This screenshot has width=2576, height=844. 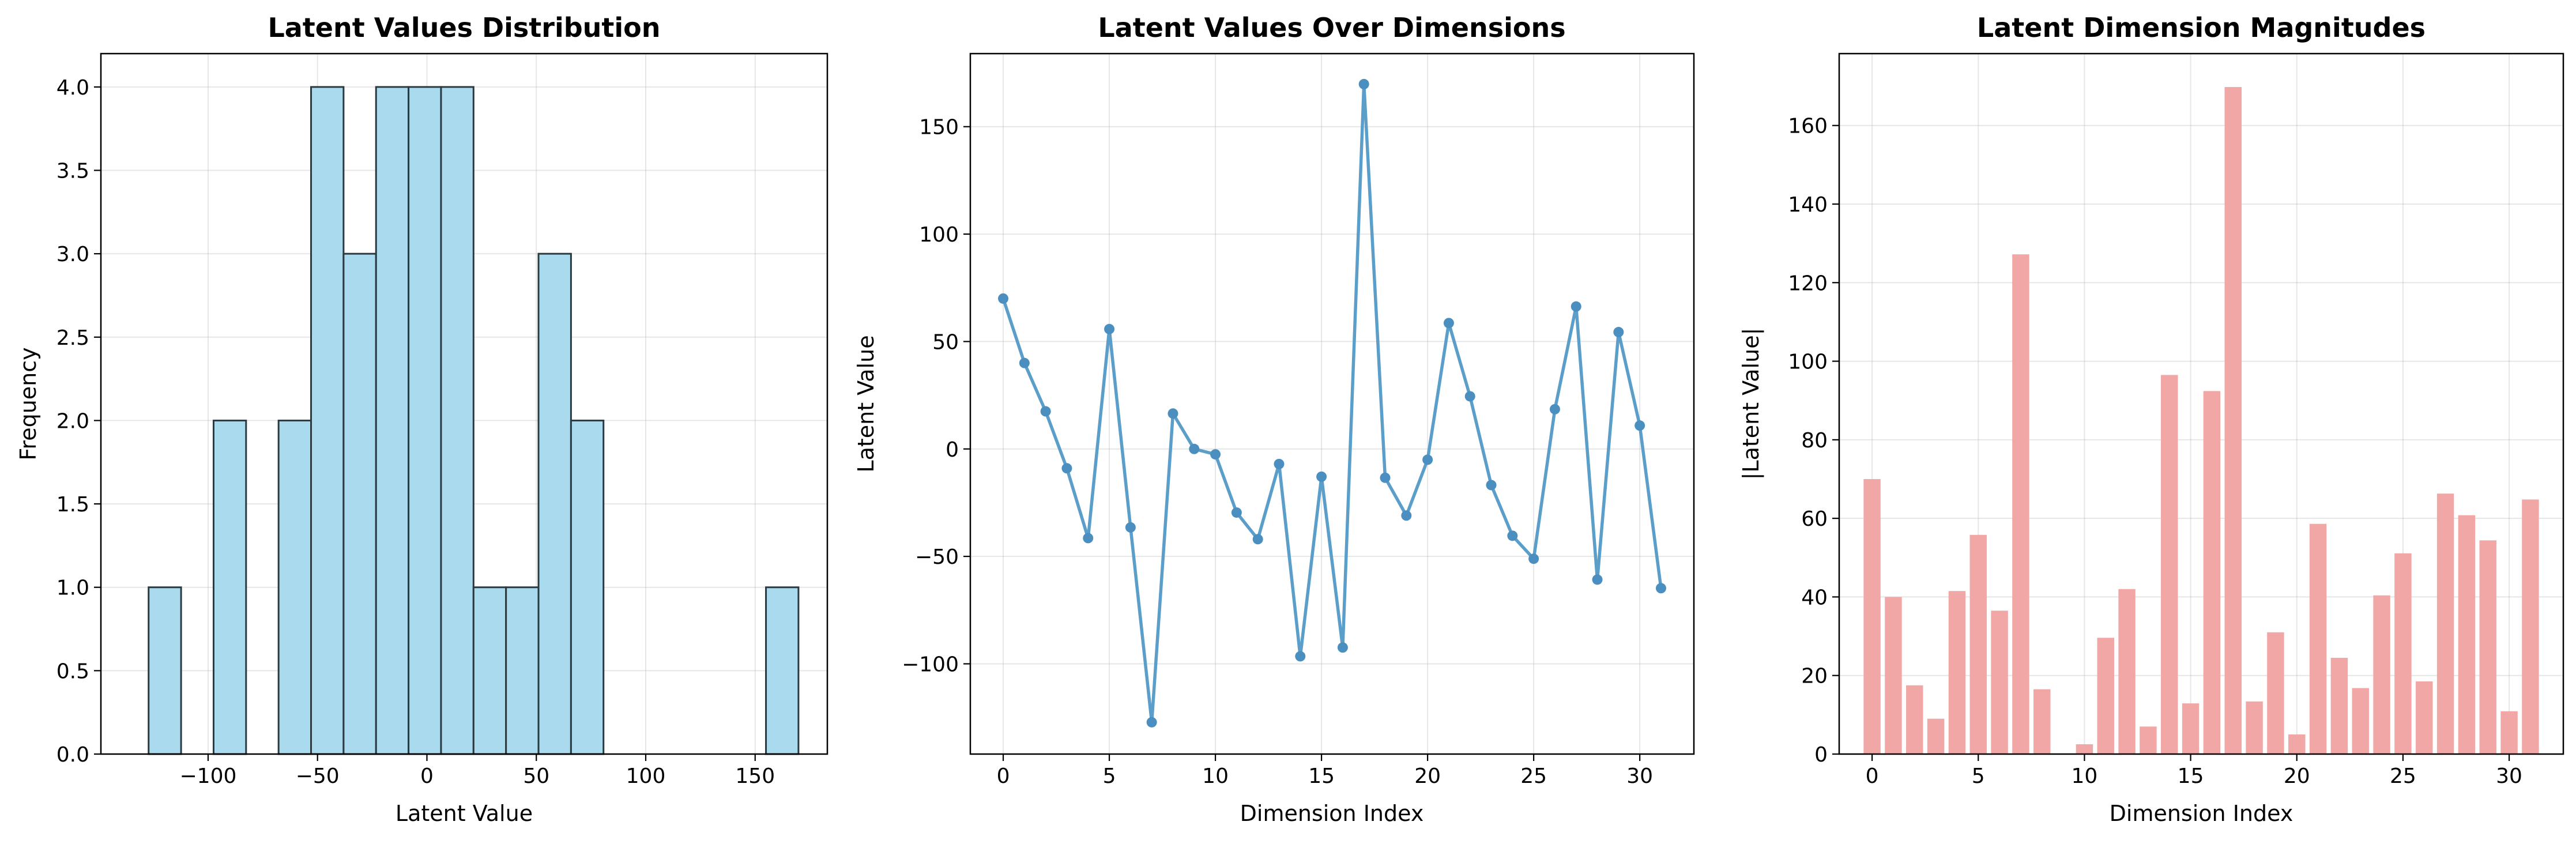 What do you see at coordinates (937, 557) in the screenshot?
I see `y-tick-label: −50` at bounding box center [937, 557].